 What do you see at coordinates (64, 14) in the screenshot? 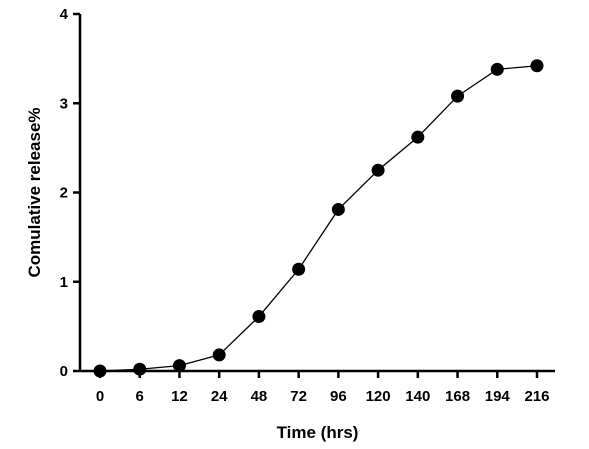
I see `y-tick-label: 4` at bounding box center [64, 14].